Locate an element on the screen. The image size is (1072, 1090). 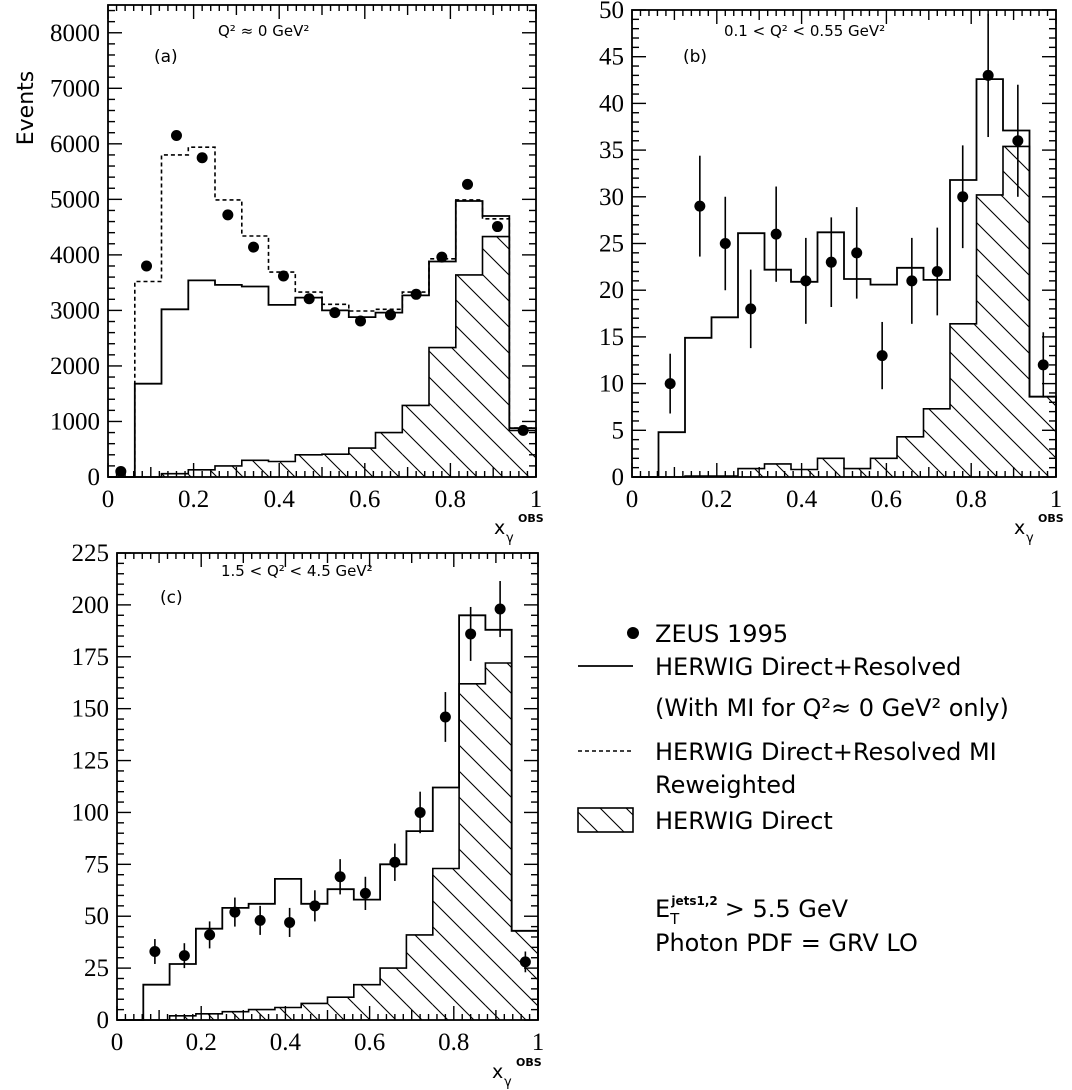
panel-b-title: 0.1 < Q² < 0.55 GeV² is located at coordinates (804, 31).